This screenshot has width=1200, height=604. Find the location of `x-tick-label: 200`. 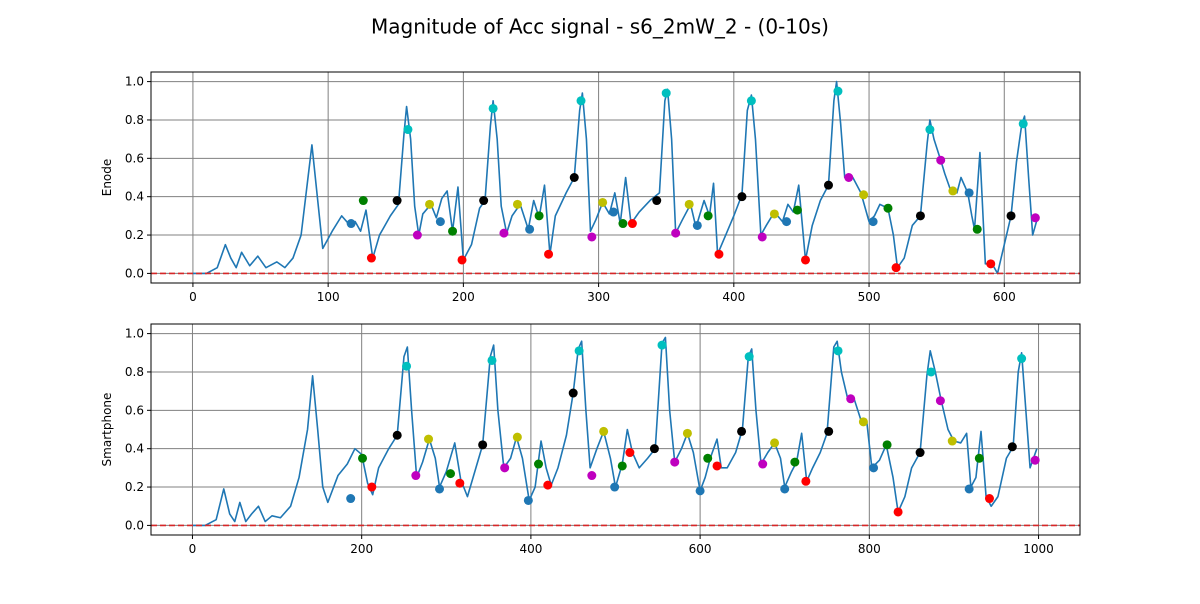

x-tick-label: 200 is located at coordinates (361, 549).